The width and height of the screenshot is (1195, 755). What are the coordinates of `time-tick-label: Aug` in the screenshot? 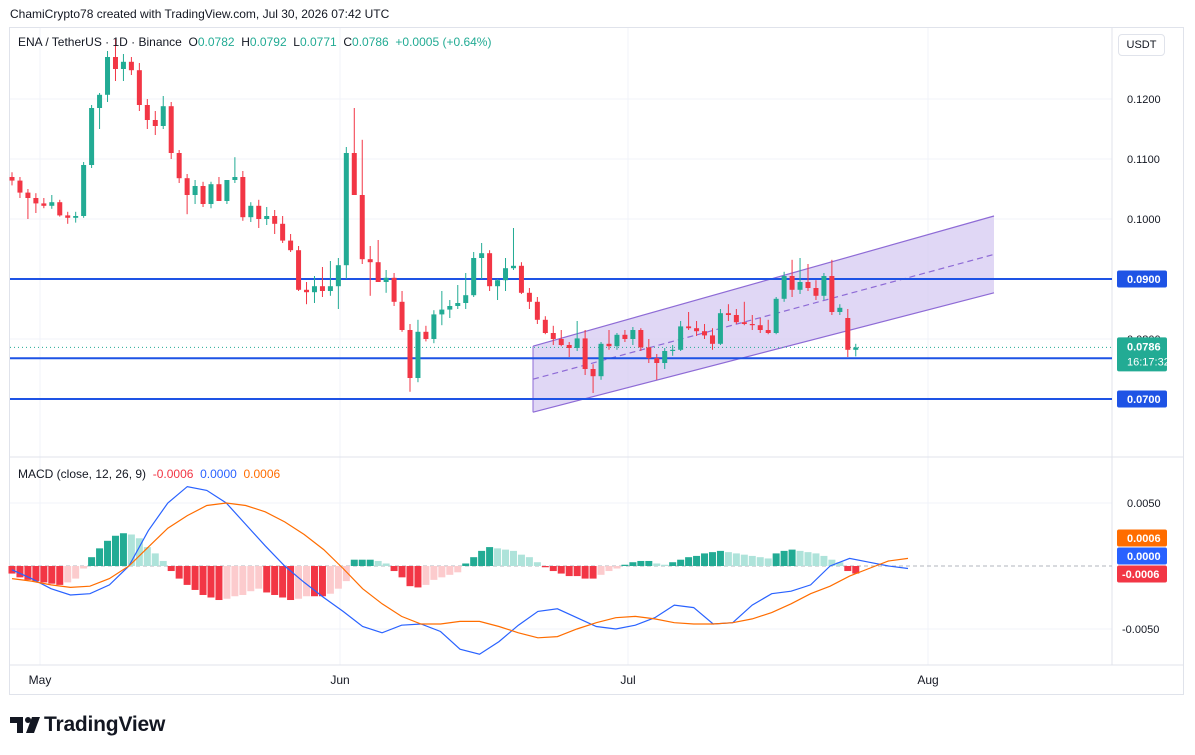 It's located at (927, 680).